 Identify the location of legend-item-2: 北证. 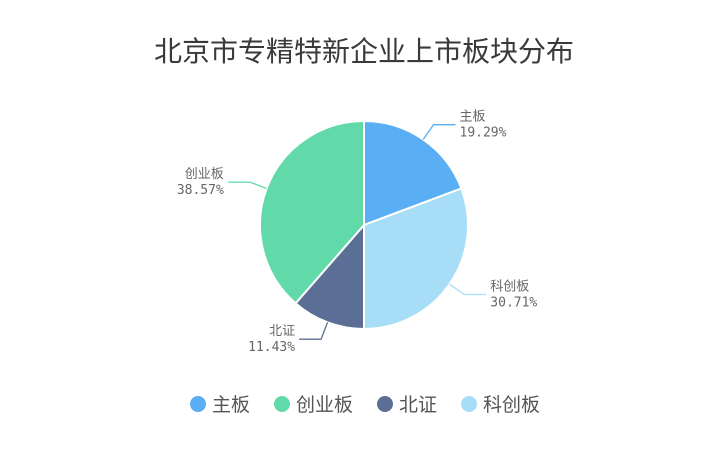
(407, 405).